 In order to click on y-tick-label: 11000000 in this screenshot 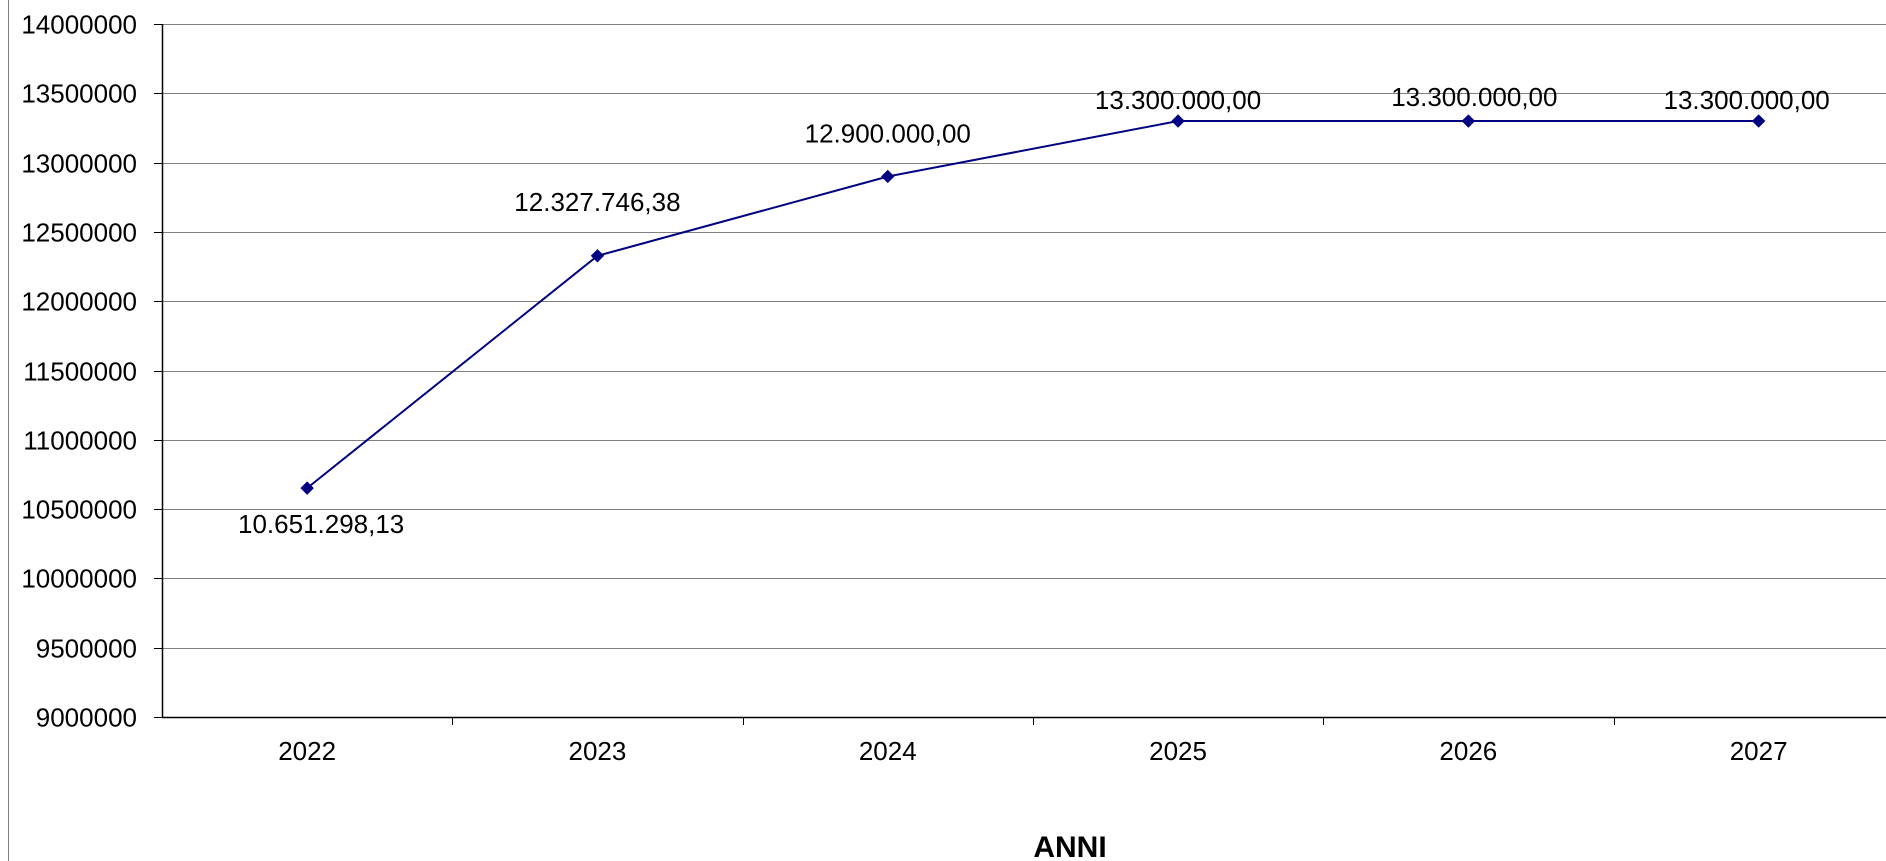, I will do `click(80, 441)`.